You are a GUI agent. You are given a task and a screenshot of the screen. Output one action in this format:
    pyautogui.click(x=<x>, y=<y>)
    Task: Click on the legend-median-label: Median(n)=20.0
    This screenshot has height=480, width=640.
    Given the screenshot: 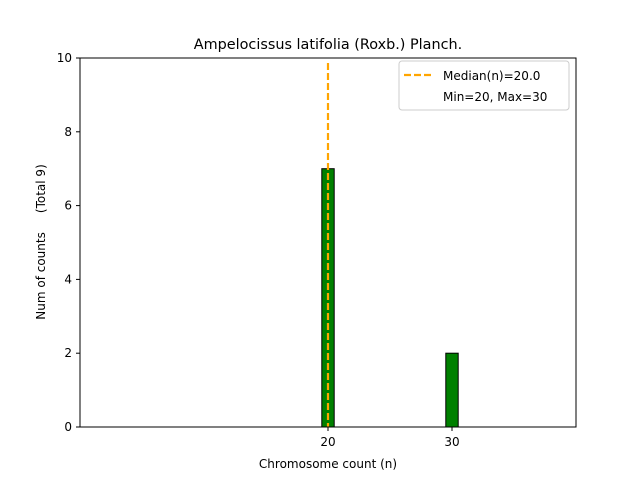 What is the action you would take?
    pyautogui.click(x=491, y=76)
    